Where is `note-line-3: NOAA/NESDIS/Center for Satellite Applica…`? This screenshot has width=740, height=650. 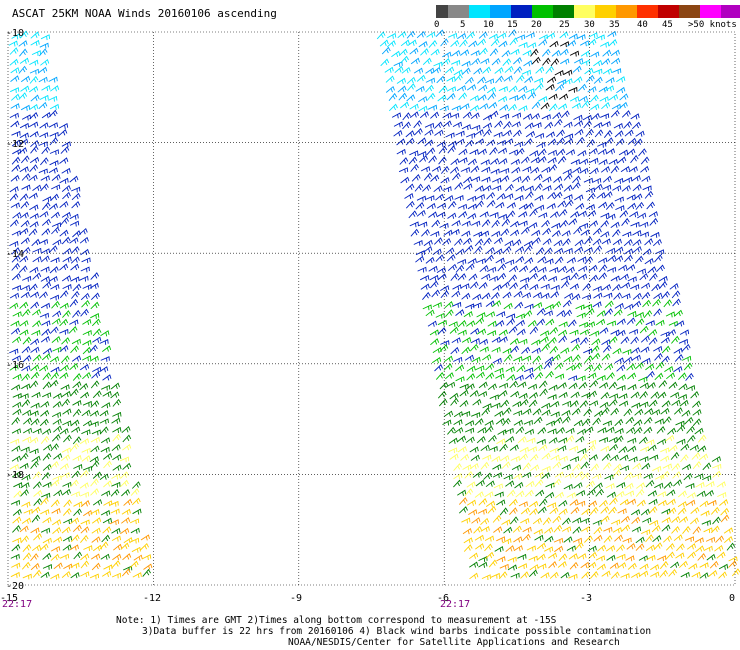
note-line-3: NOAA/NESDIS/Center for Satellite Applica… is located at coordinates (454, 642).